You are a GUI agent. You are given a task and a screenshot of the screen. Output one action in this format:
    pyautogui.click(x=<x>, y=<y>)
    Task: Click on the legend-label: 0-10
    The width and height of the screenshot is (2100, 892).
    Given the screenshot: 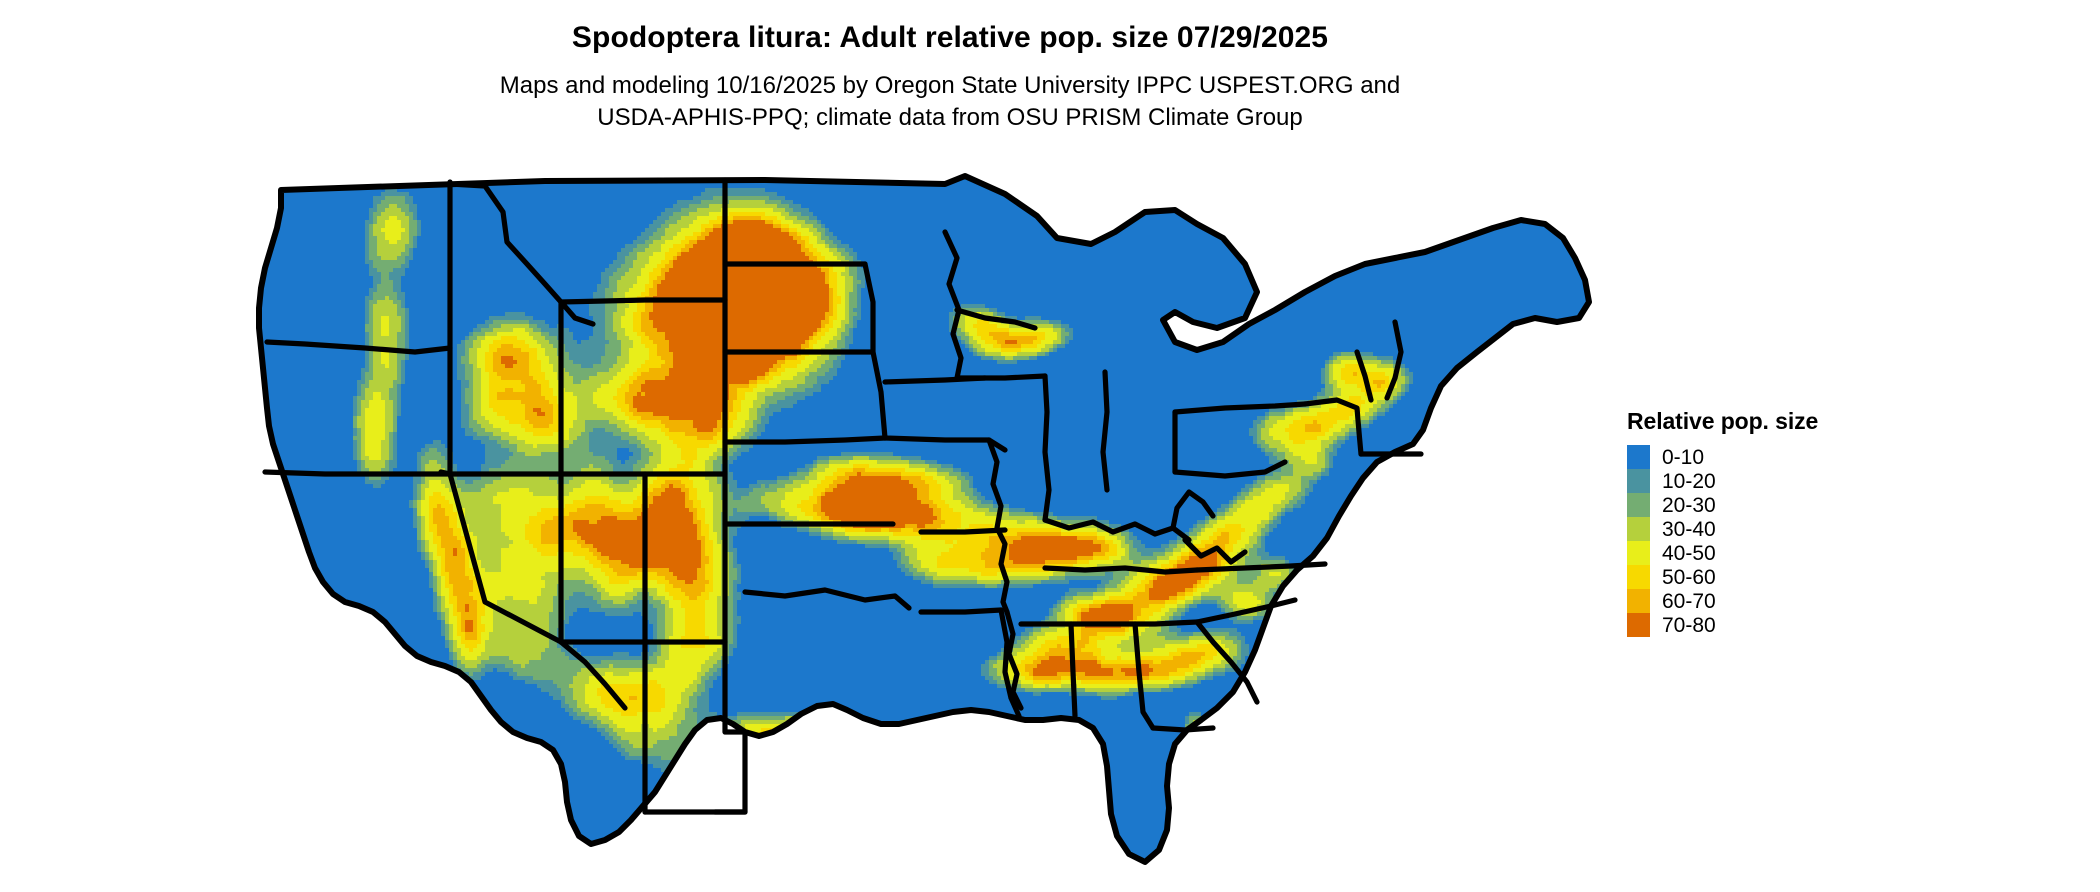 What is the action you would take?
    pyautogui.click(x=1683, y=457)
    